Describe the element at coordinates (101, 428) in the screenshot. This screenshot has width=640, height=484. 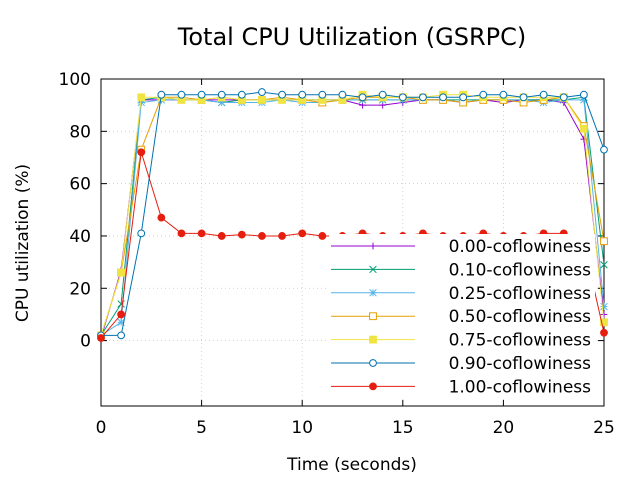
I see `x-tick-label: 0` at that location.